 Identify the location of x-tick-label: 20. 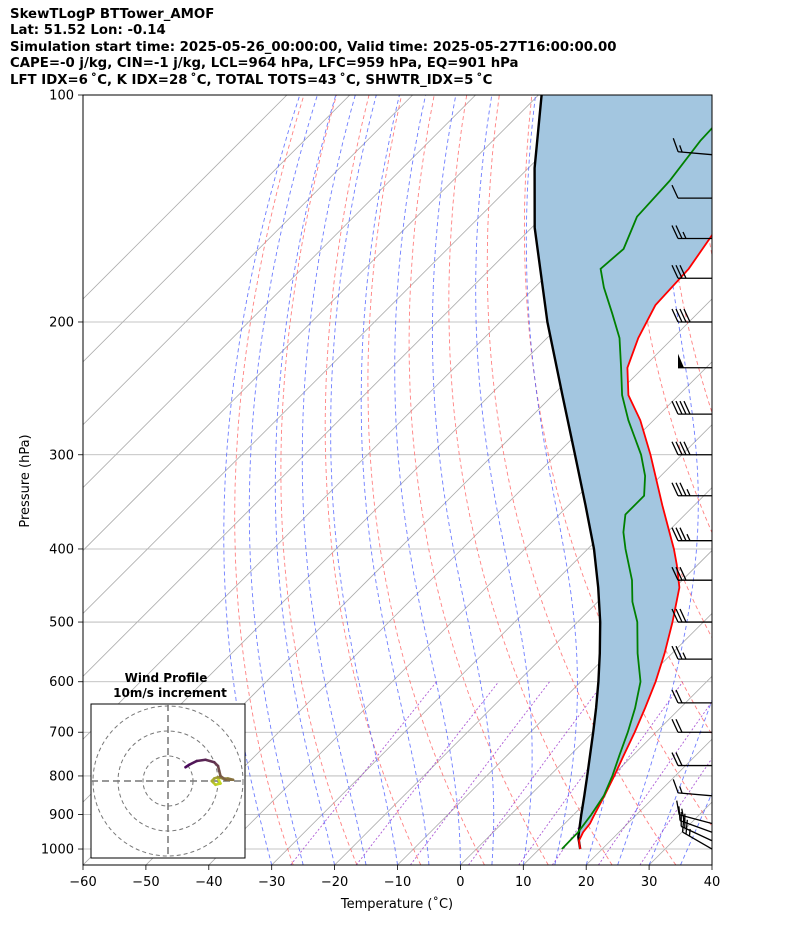
(586, 882).